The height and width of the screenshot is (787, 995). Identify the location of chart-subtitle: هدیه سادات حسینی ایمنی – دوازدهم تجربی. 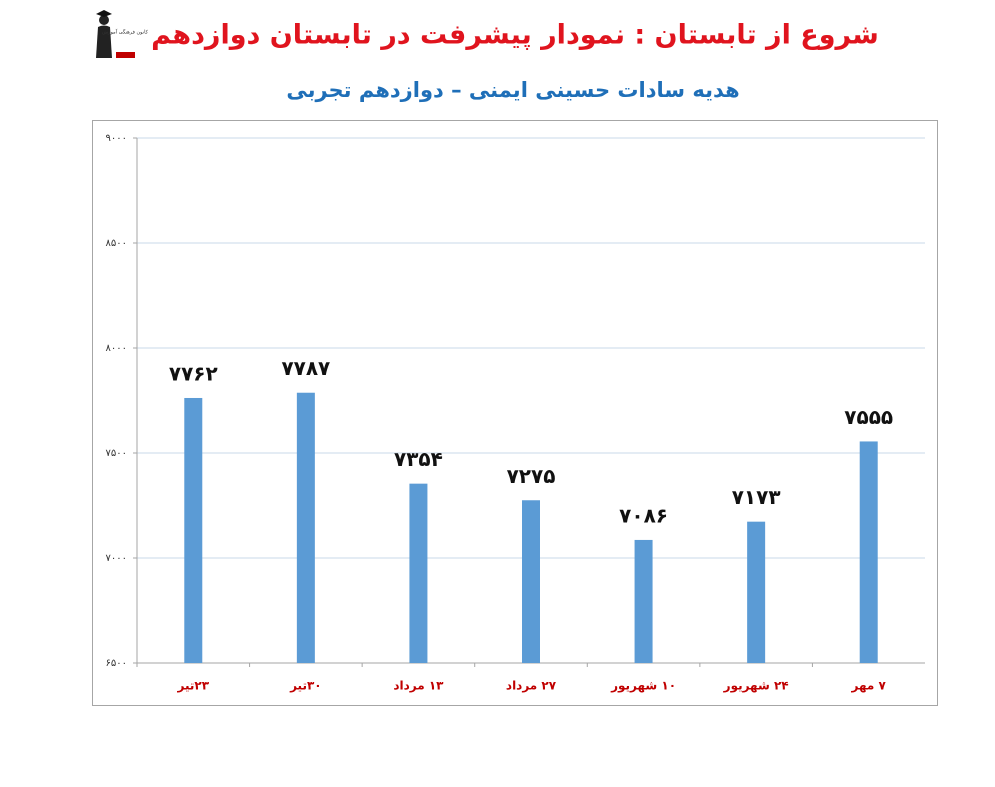
(512, 90).